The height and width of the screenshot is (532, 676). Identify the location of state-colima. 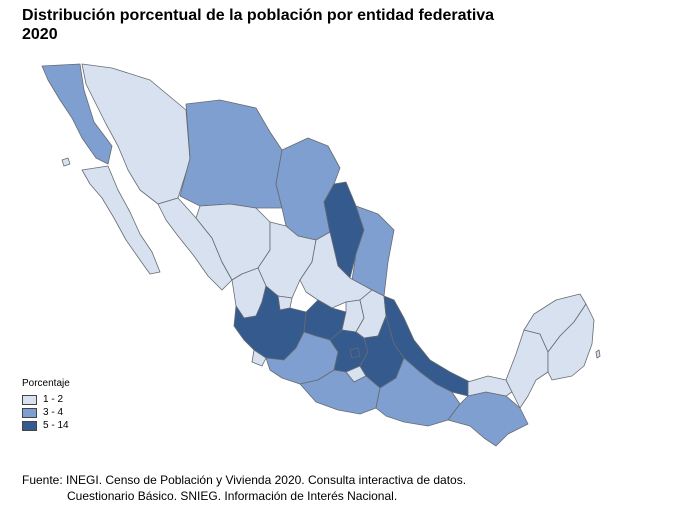
(259, 358).